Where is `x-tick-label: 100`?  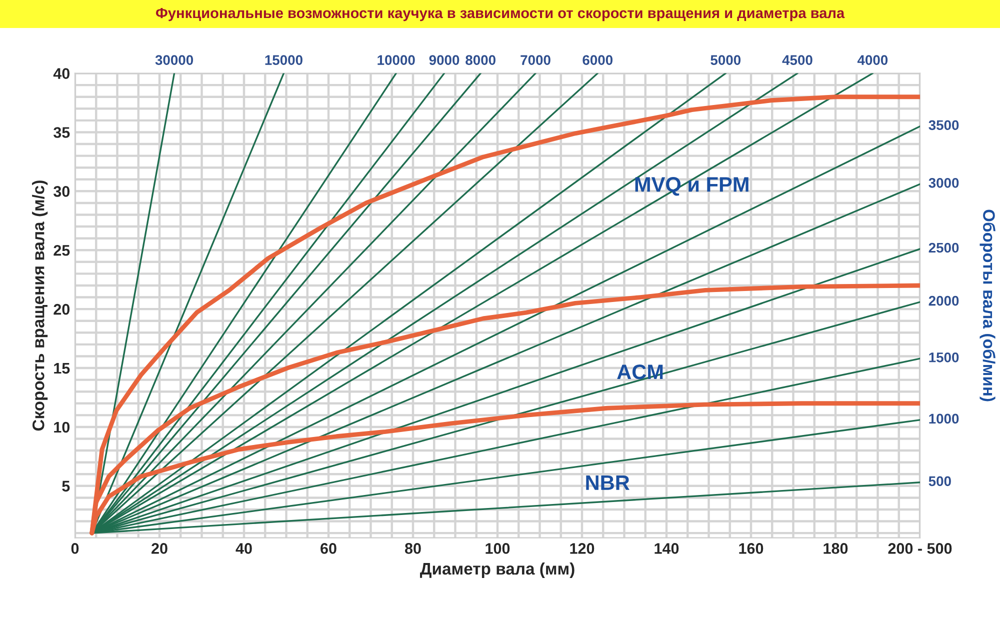 x-tick-label: 100 is located at coordinates (498, 548).